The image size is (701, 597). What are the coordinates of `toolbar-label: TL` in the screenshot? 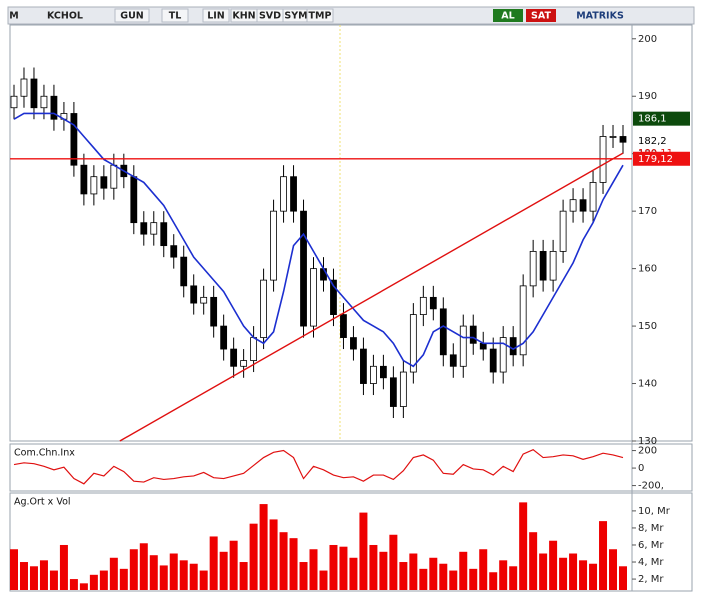 It's located at (175, 16).